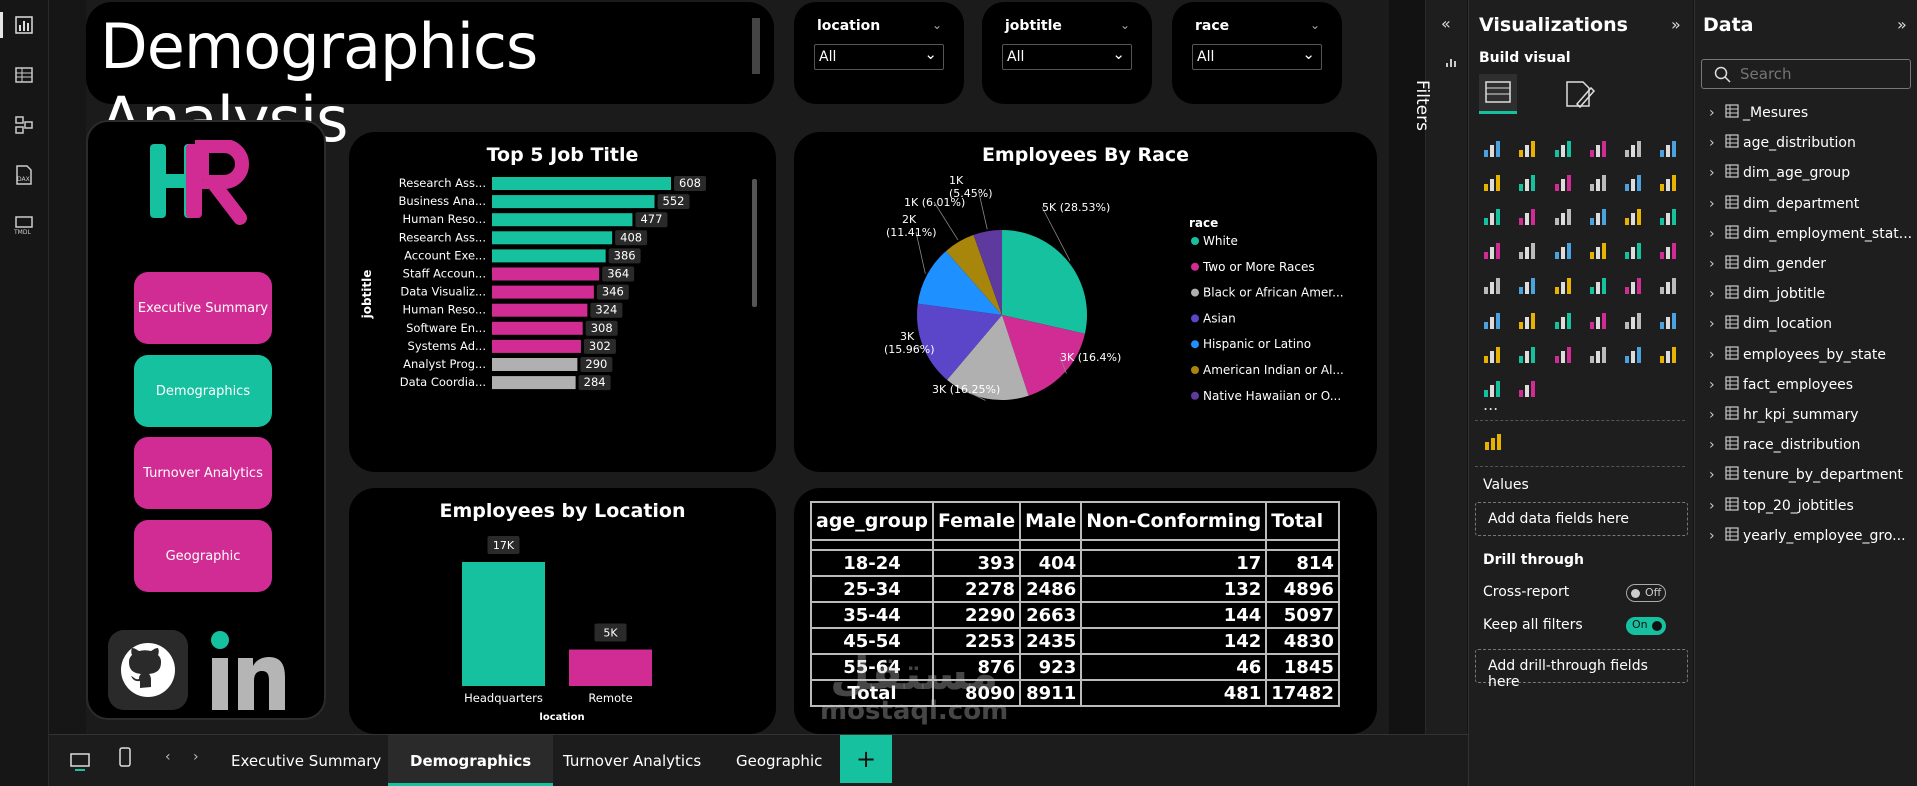  What do you see at coordinates (754, 243) in the screenshot?
I see `chart-scrollbar` at bounding box center [754, 243].